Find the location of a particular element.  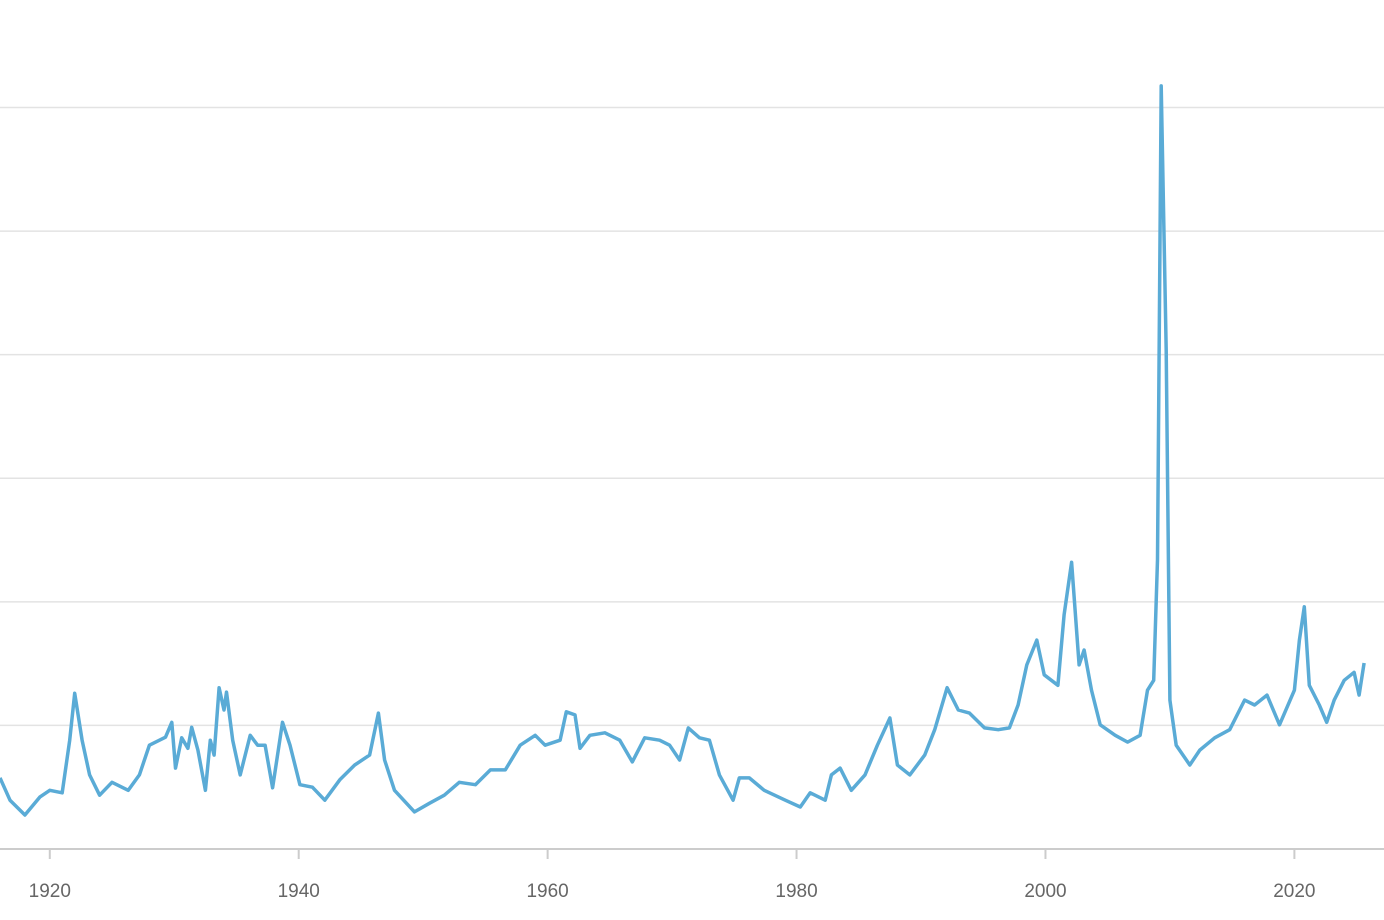

x-tick-label: 2020 is located at coordinates (1294, 891).